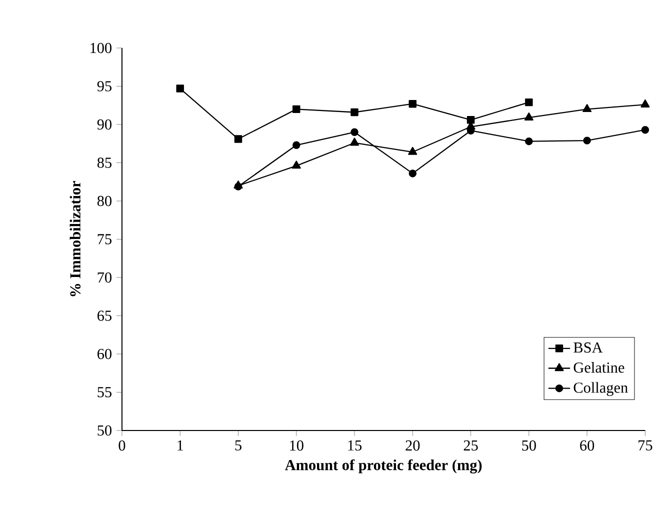 The width and height of the screenshot is (656, 529). I want to click on x-tick-label: 1, so click(180, 445).